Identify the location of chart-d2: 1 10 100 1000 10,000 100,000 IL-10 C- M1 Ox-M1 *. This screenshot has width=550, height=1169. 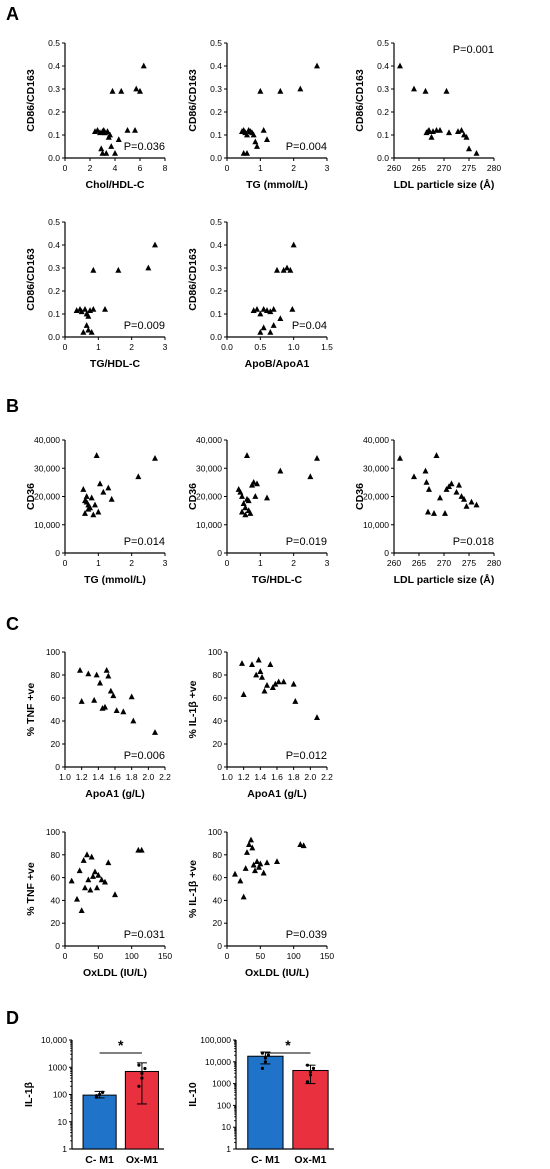
(260, 1100).